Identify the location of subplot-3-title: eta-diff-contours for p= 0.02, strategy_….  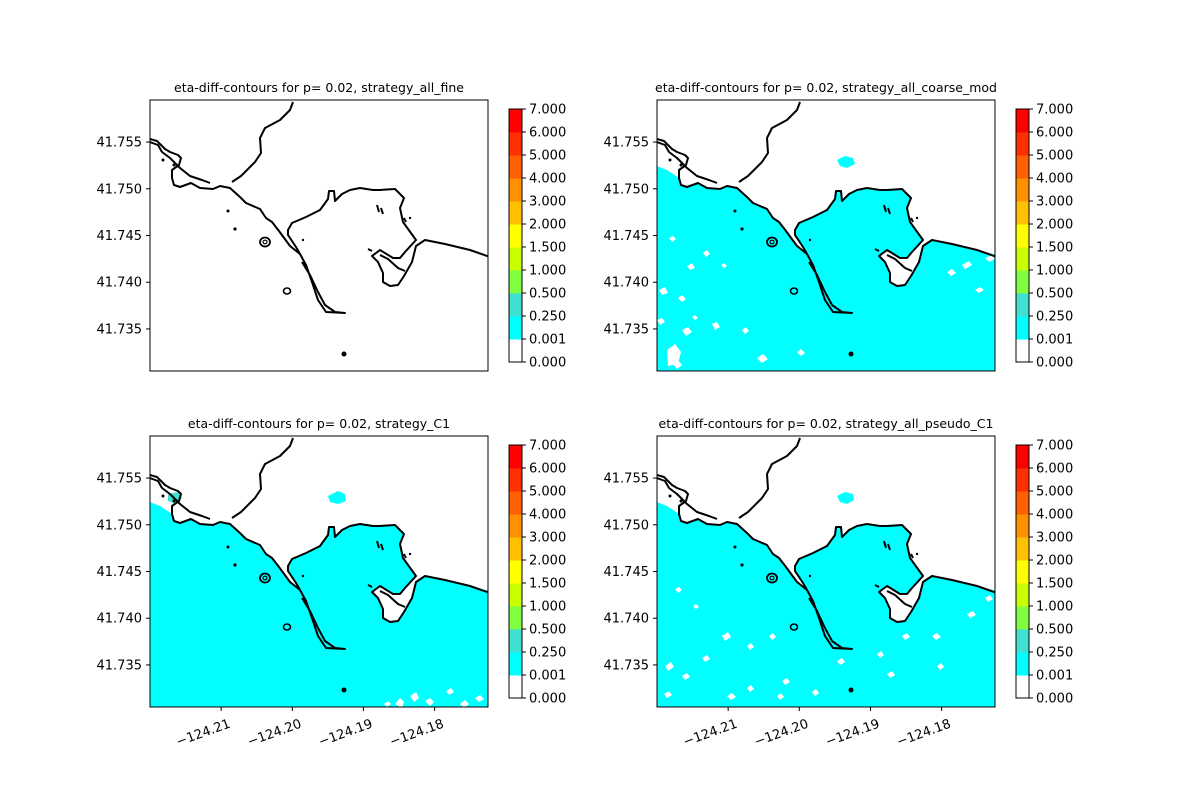
(319, 423).